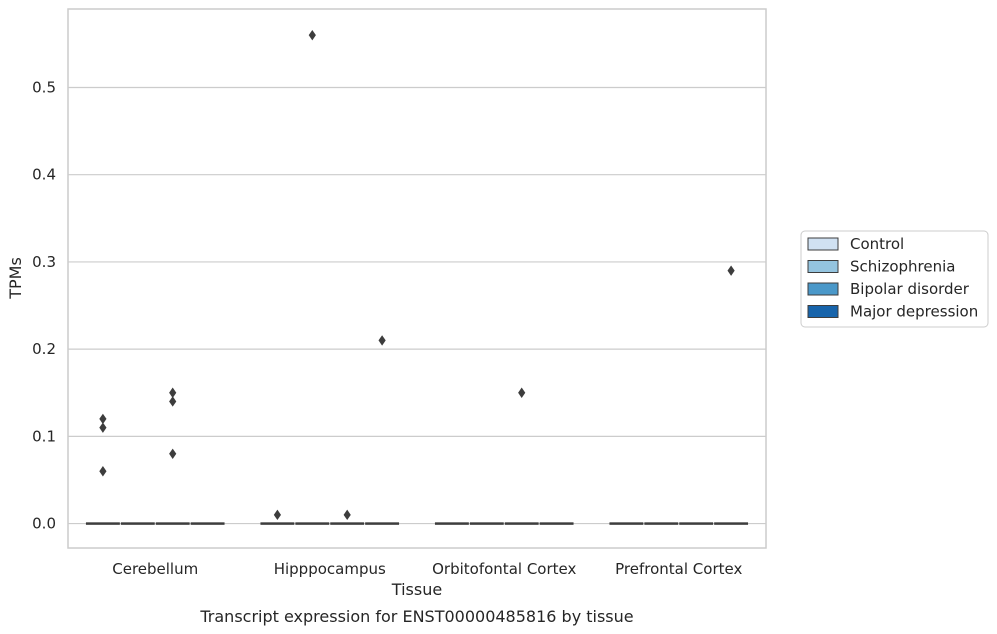 This screenshot has height=634, width=997. What do you see at coordinates (15, 278) in the screenshot?
I see `y-axis-label: TPMs` at bounding box center [15, 278].